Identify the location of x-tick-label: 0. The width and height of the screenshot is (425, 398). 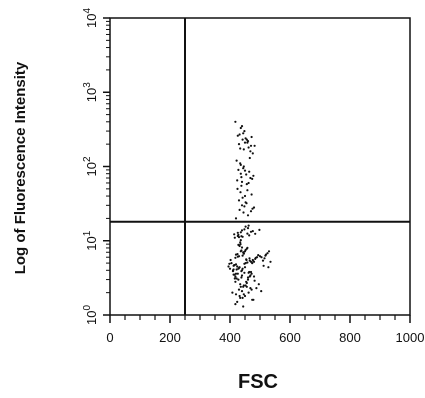
(109, 337).